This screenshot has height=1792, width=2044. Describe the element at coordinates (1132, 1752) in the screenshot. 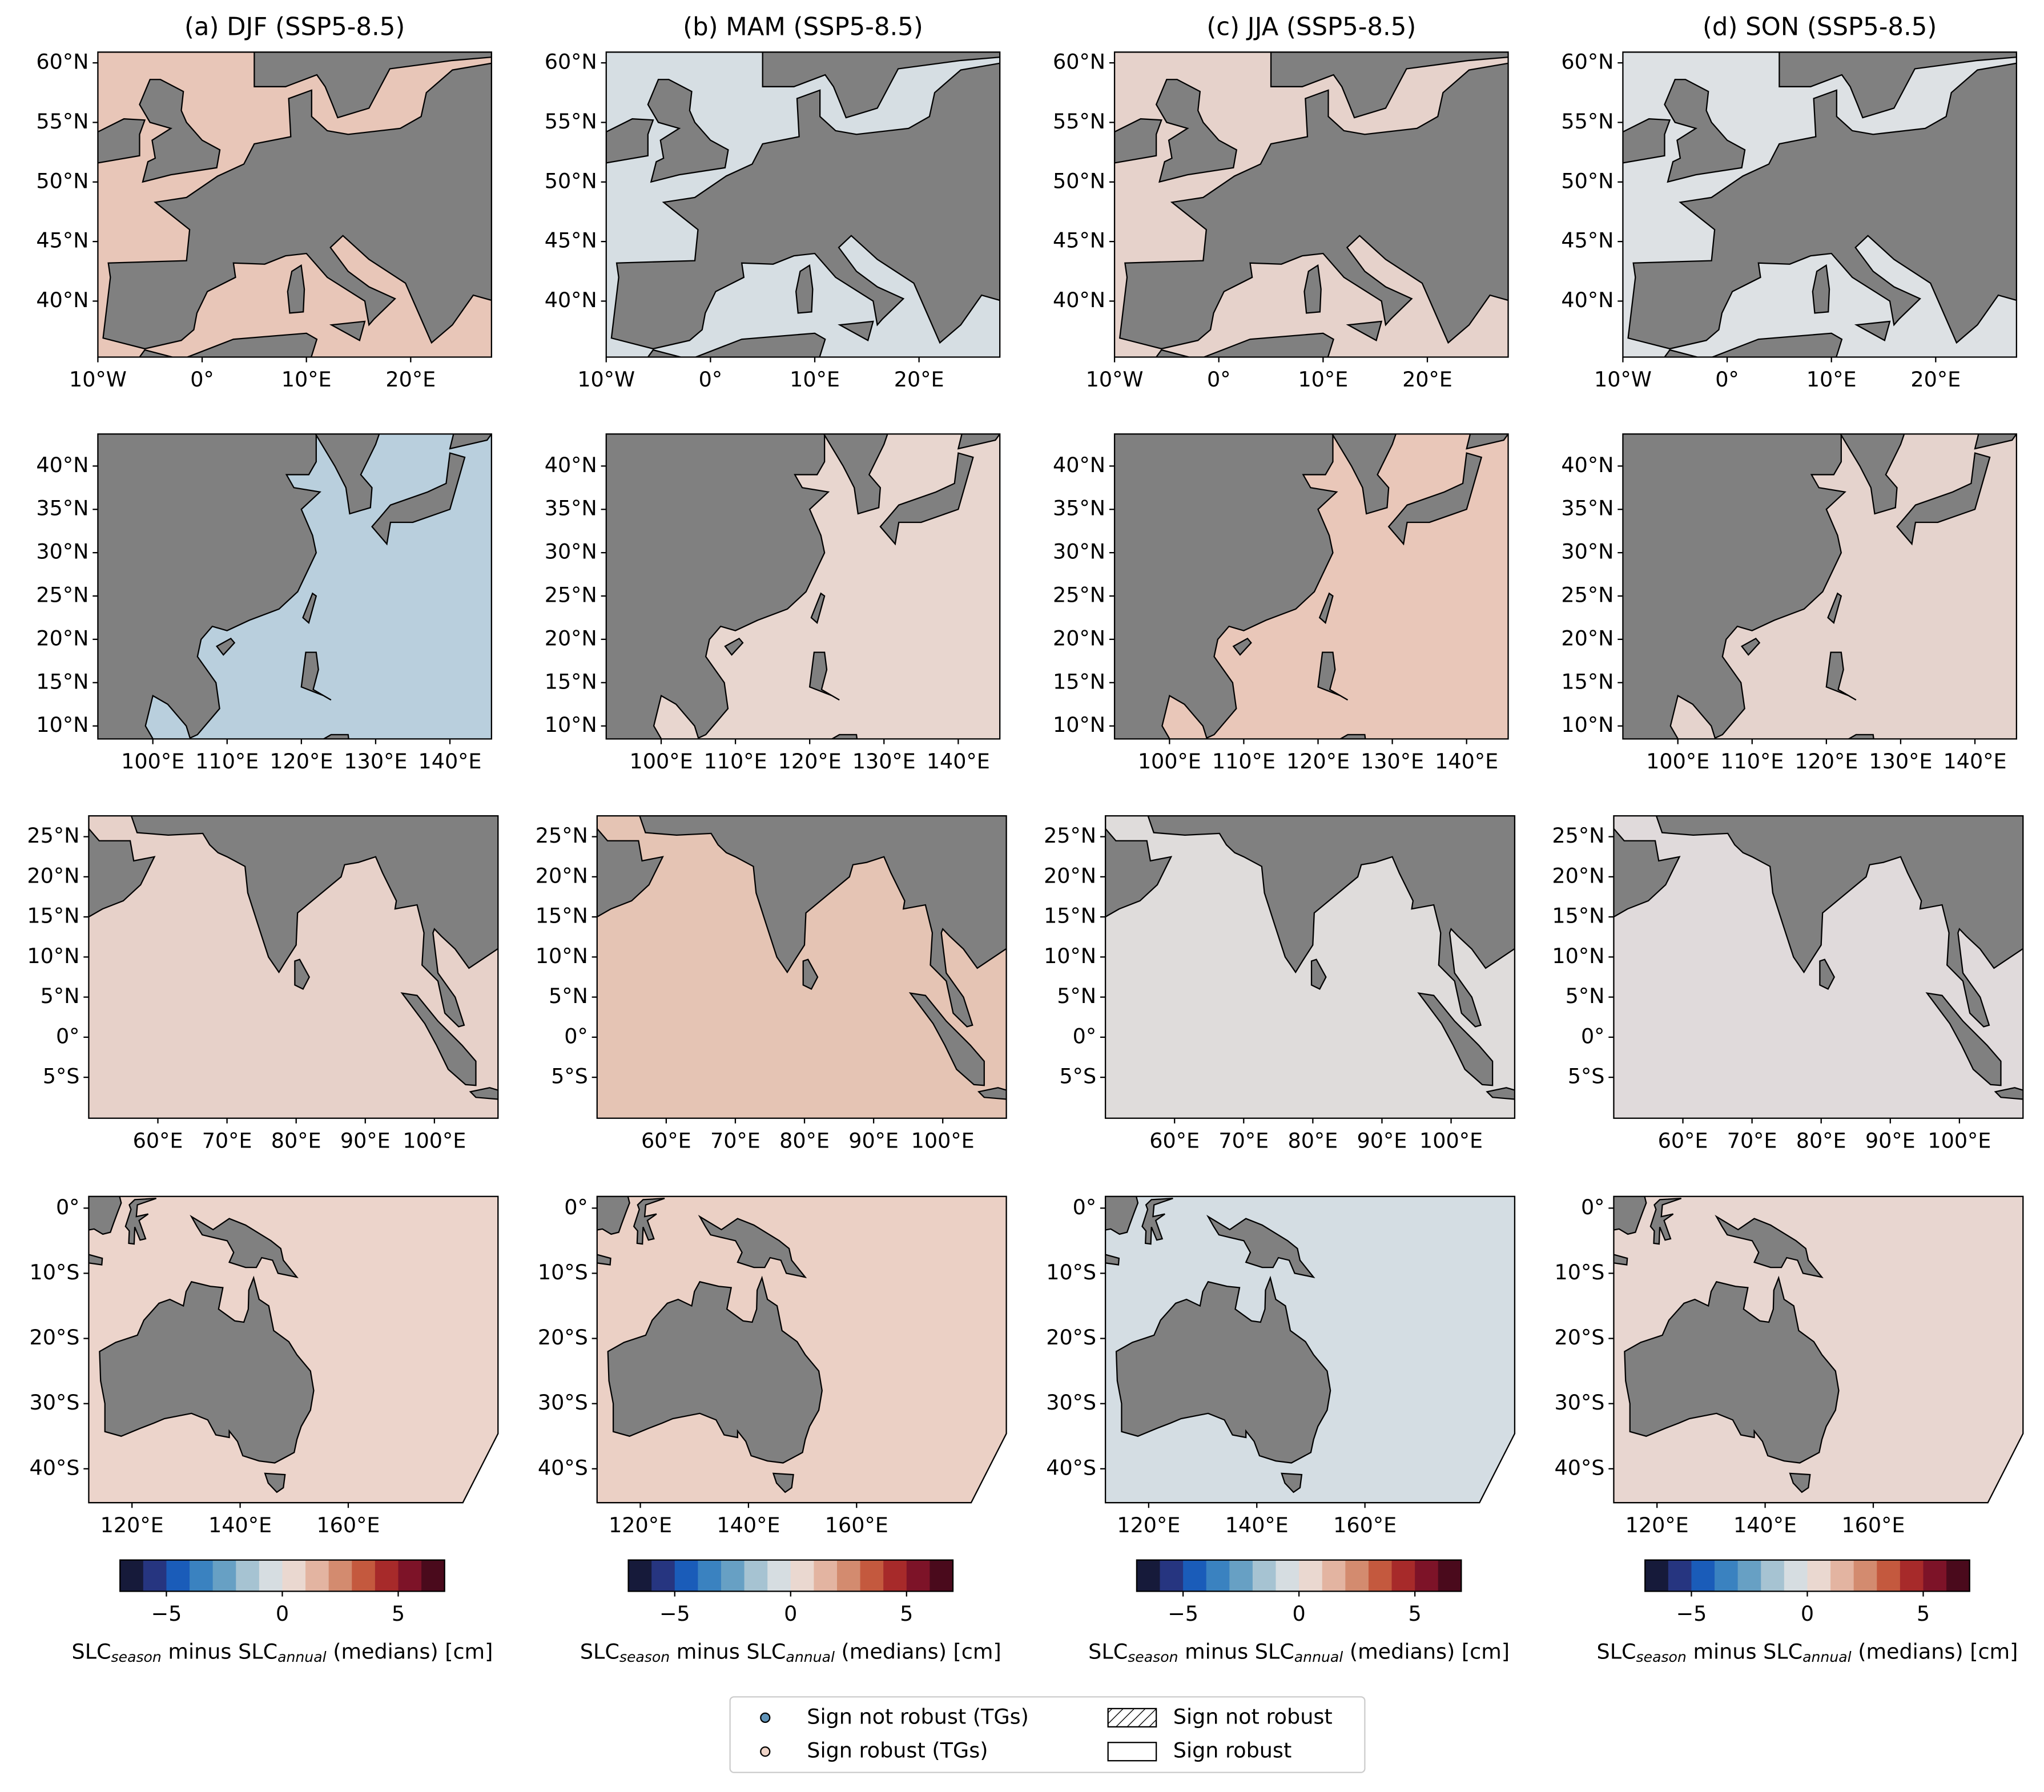

I see `legend-patch` at that location.